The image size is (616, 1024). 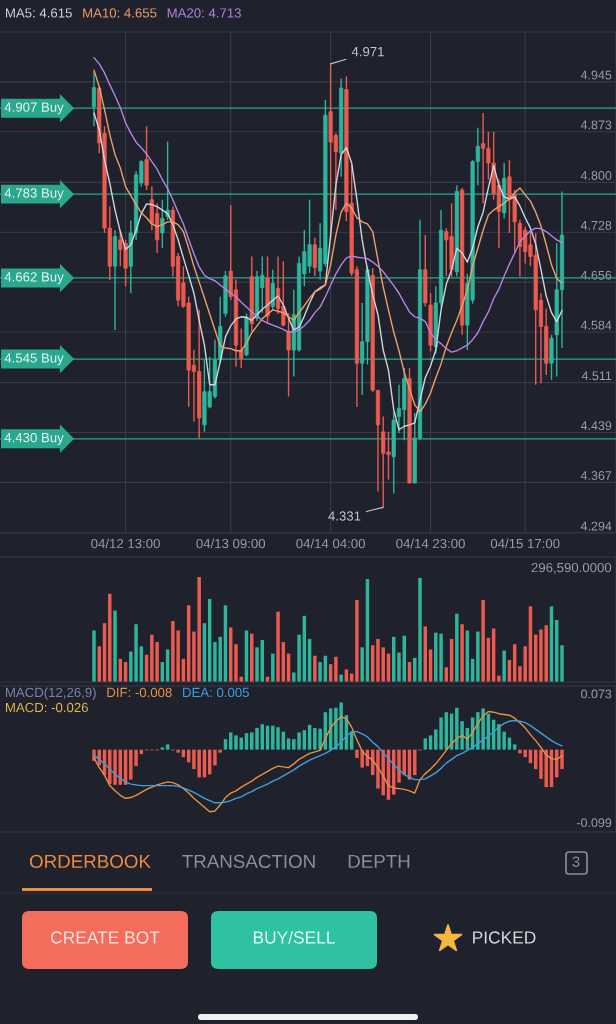 What do you see at coordinates (330, 543) in the screenshot?
I see `x-tick-label: 04/14 04:00` at bounding box center [330, 543].